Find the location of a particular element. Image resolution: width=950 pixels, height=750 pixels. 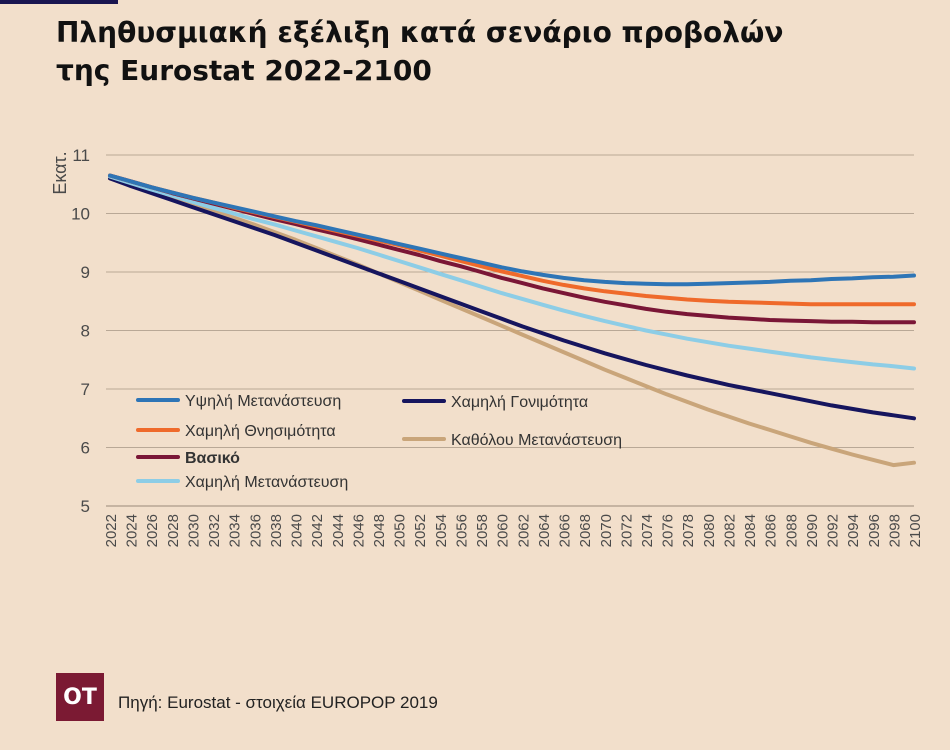

x-tick-label: 2076 is located at coordinates (668, 530).